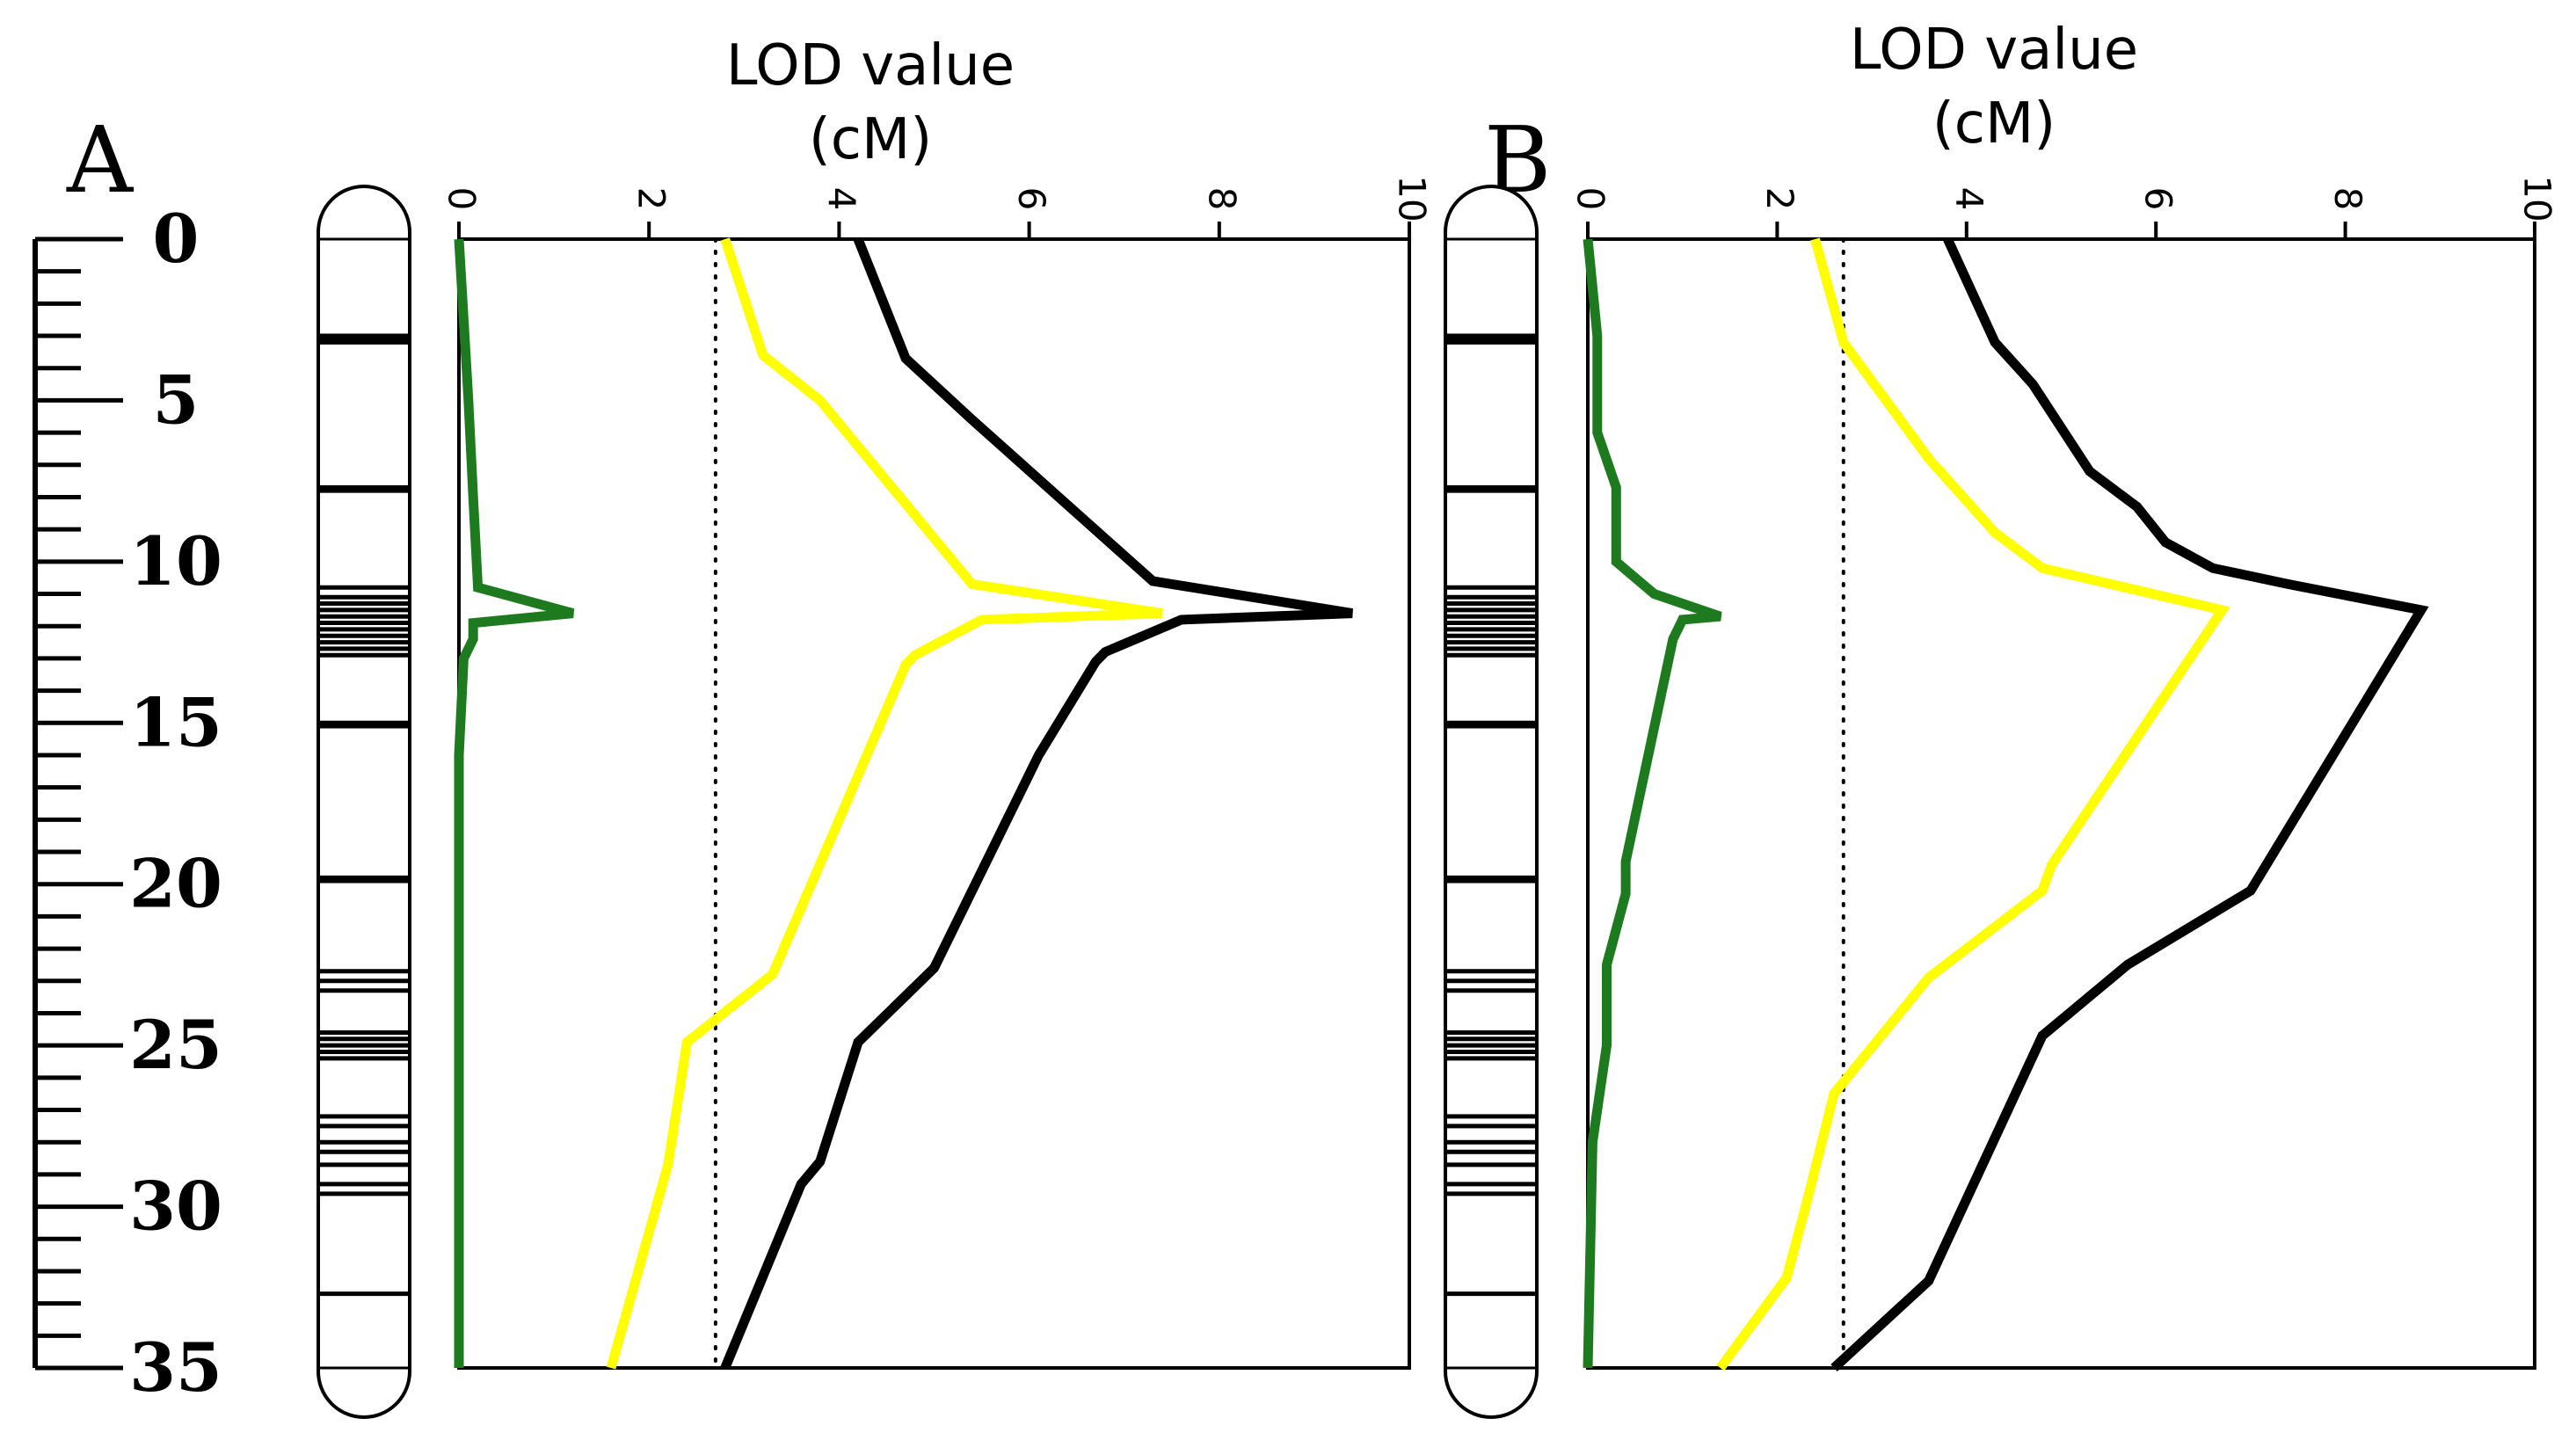 This screenshot has width=2576, height=1433. What do you see at coordinates (870, 65) in the screenshot?
I see `panel-a-title: LOD value` at bounding box center [870, 65].